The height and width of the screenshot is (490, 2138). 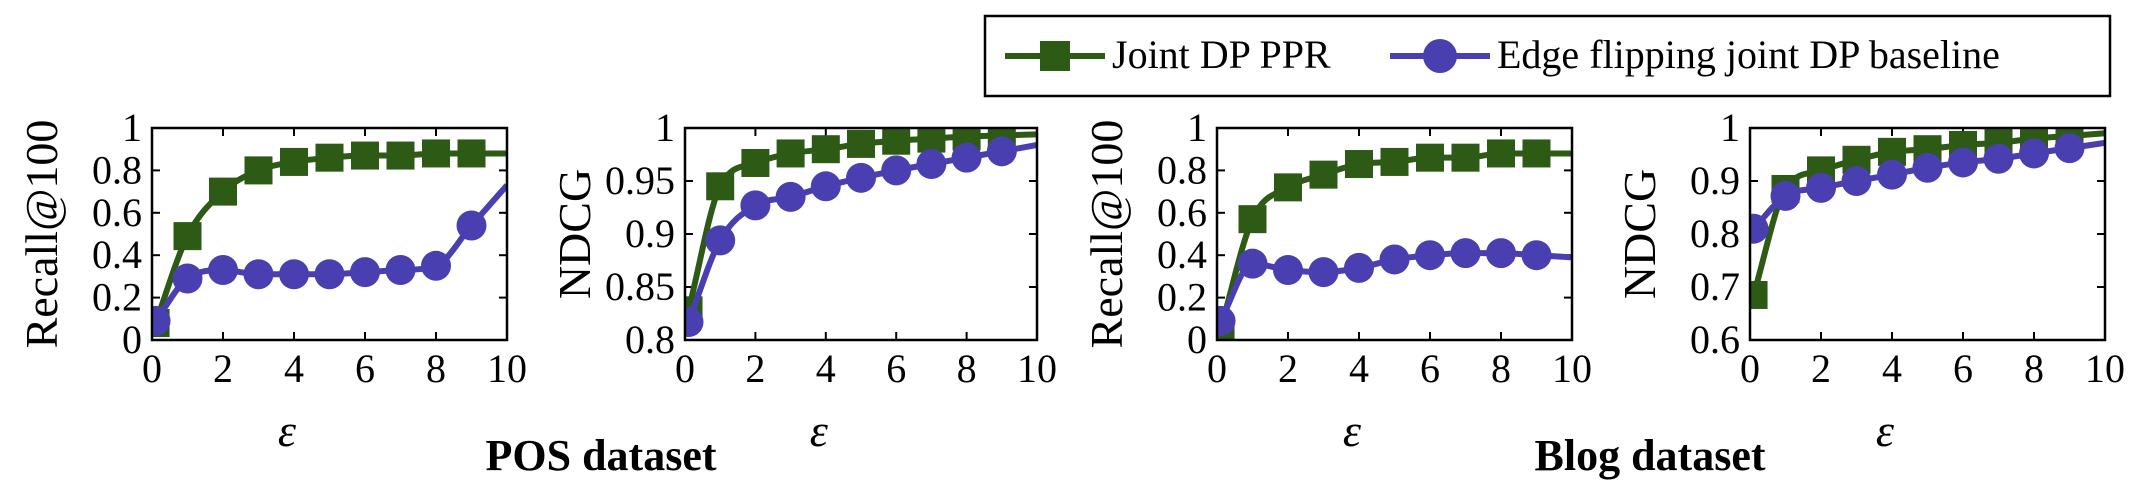 I want to click on caption-blog: Blog dataset, so click(x=1650, y=455).